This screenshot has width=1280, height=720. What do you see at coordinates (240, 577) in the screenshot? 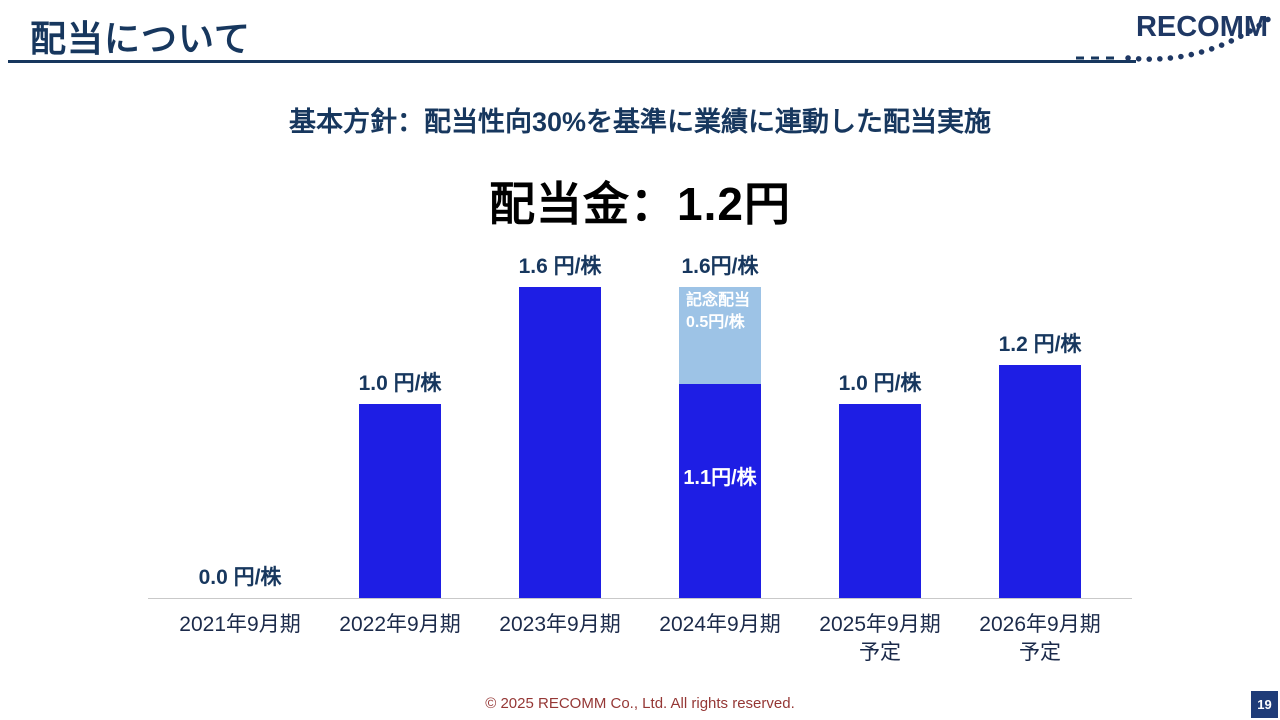
I see `bar-value-label: 0.0 円/株` at bounding box center [240, 577].